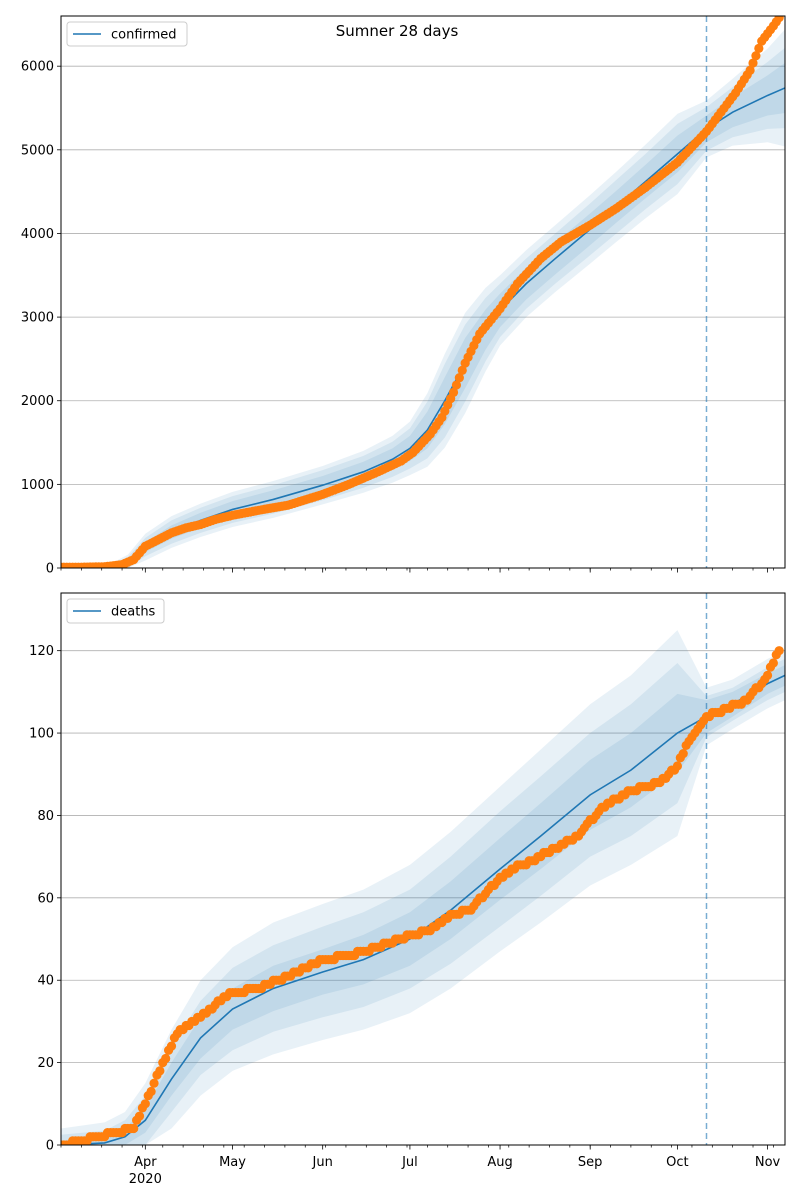 The height and width of the screenshot is (1200, 800). What do you see at coordinates (37, 150) in the screenshot?
I see `y-tick-label: 5000` at bounding box center [37, 150].